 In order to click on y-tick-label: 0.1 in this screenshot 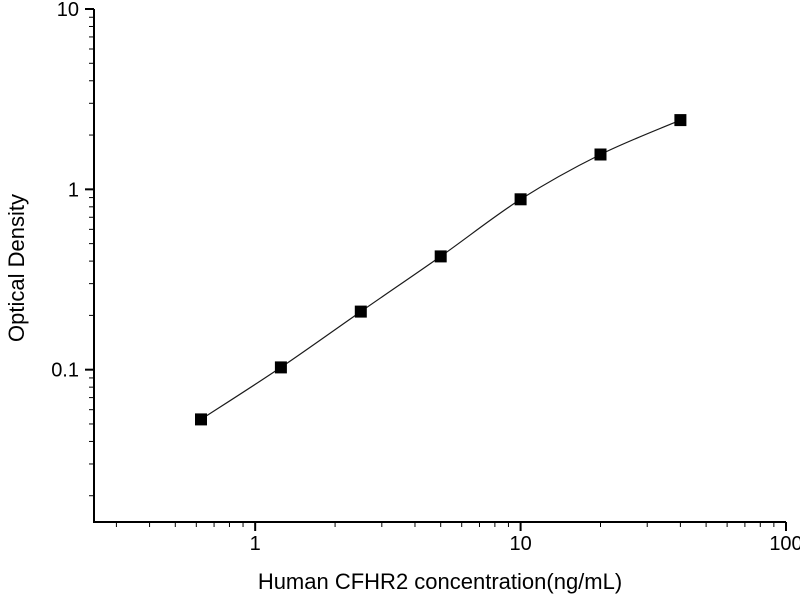, I will do `click(65, 371)`.